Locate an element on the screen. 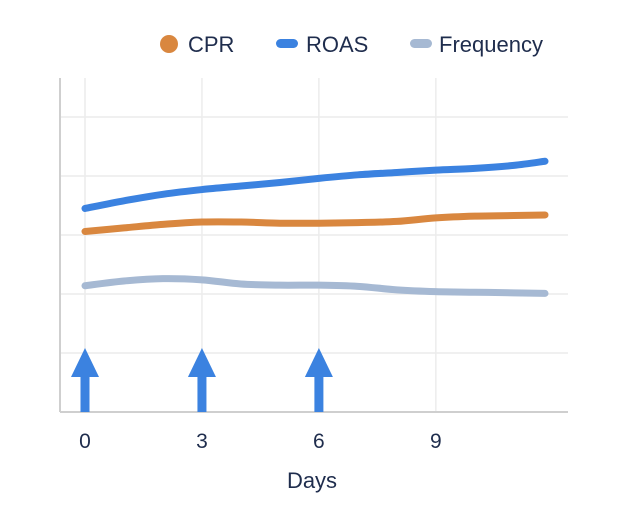 The height and width of the screenshot is (505, 625). legend-label-roas: ROAS is located at coordinates (337, 44).